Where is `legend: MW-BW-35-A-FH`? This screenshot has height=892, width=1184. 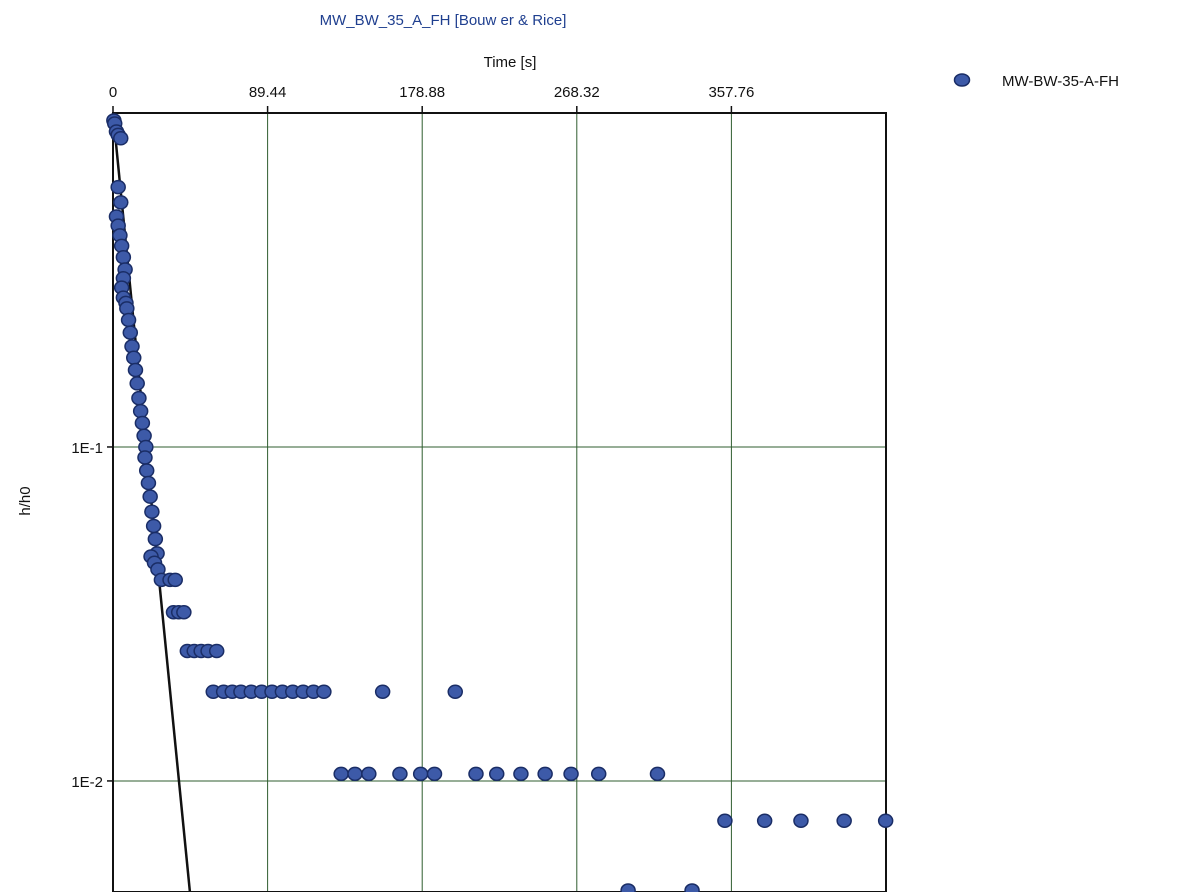 legend: MW-BW-35-A-FH is located at coordinates (1036, 81).